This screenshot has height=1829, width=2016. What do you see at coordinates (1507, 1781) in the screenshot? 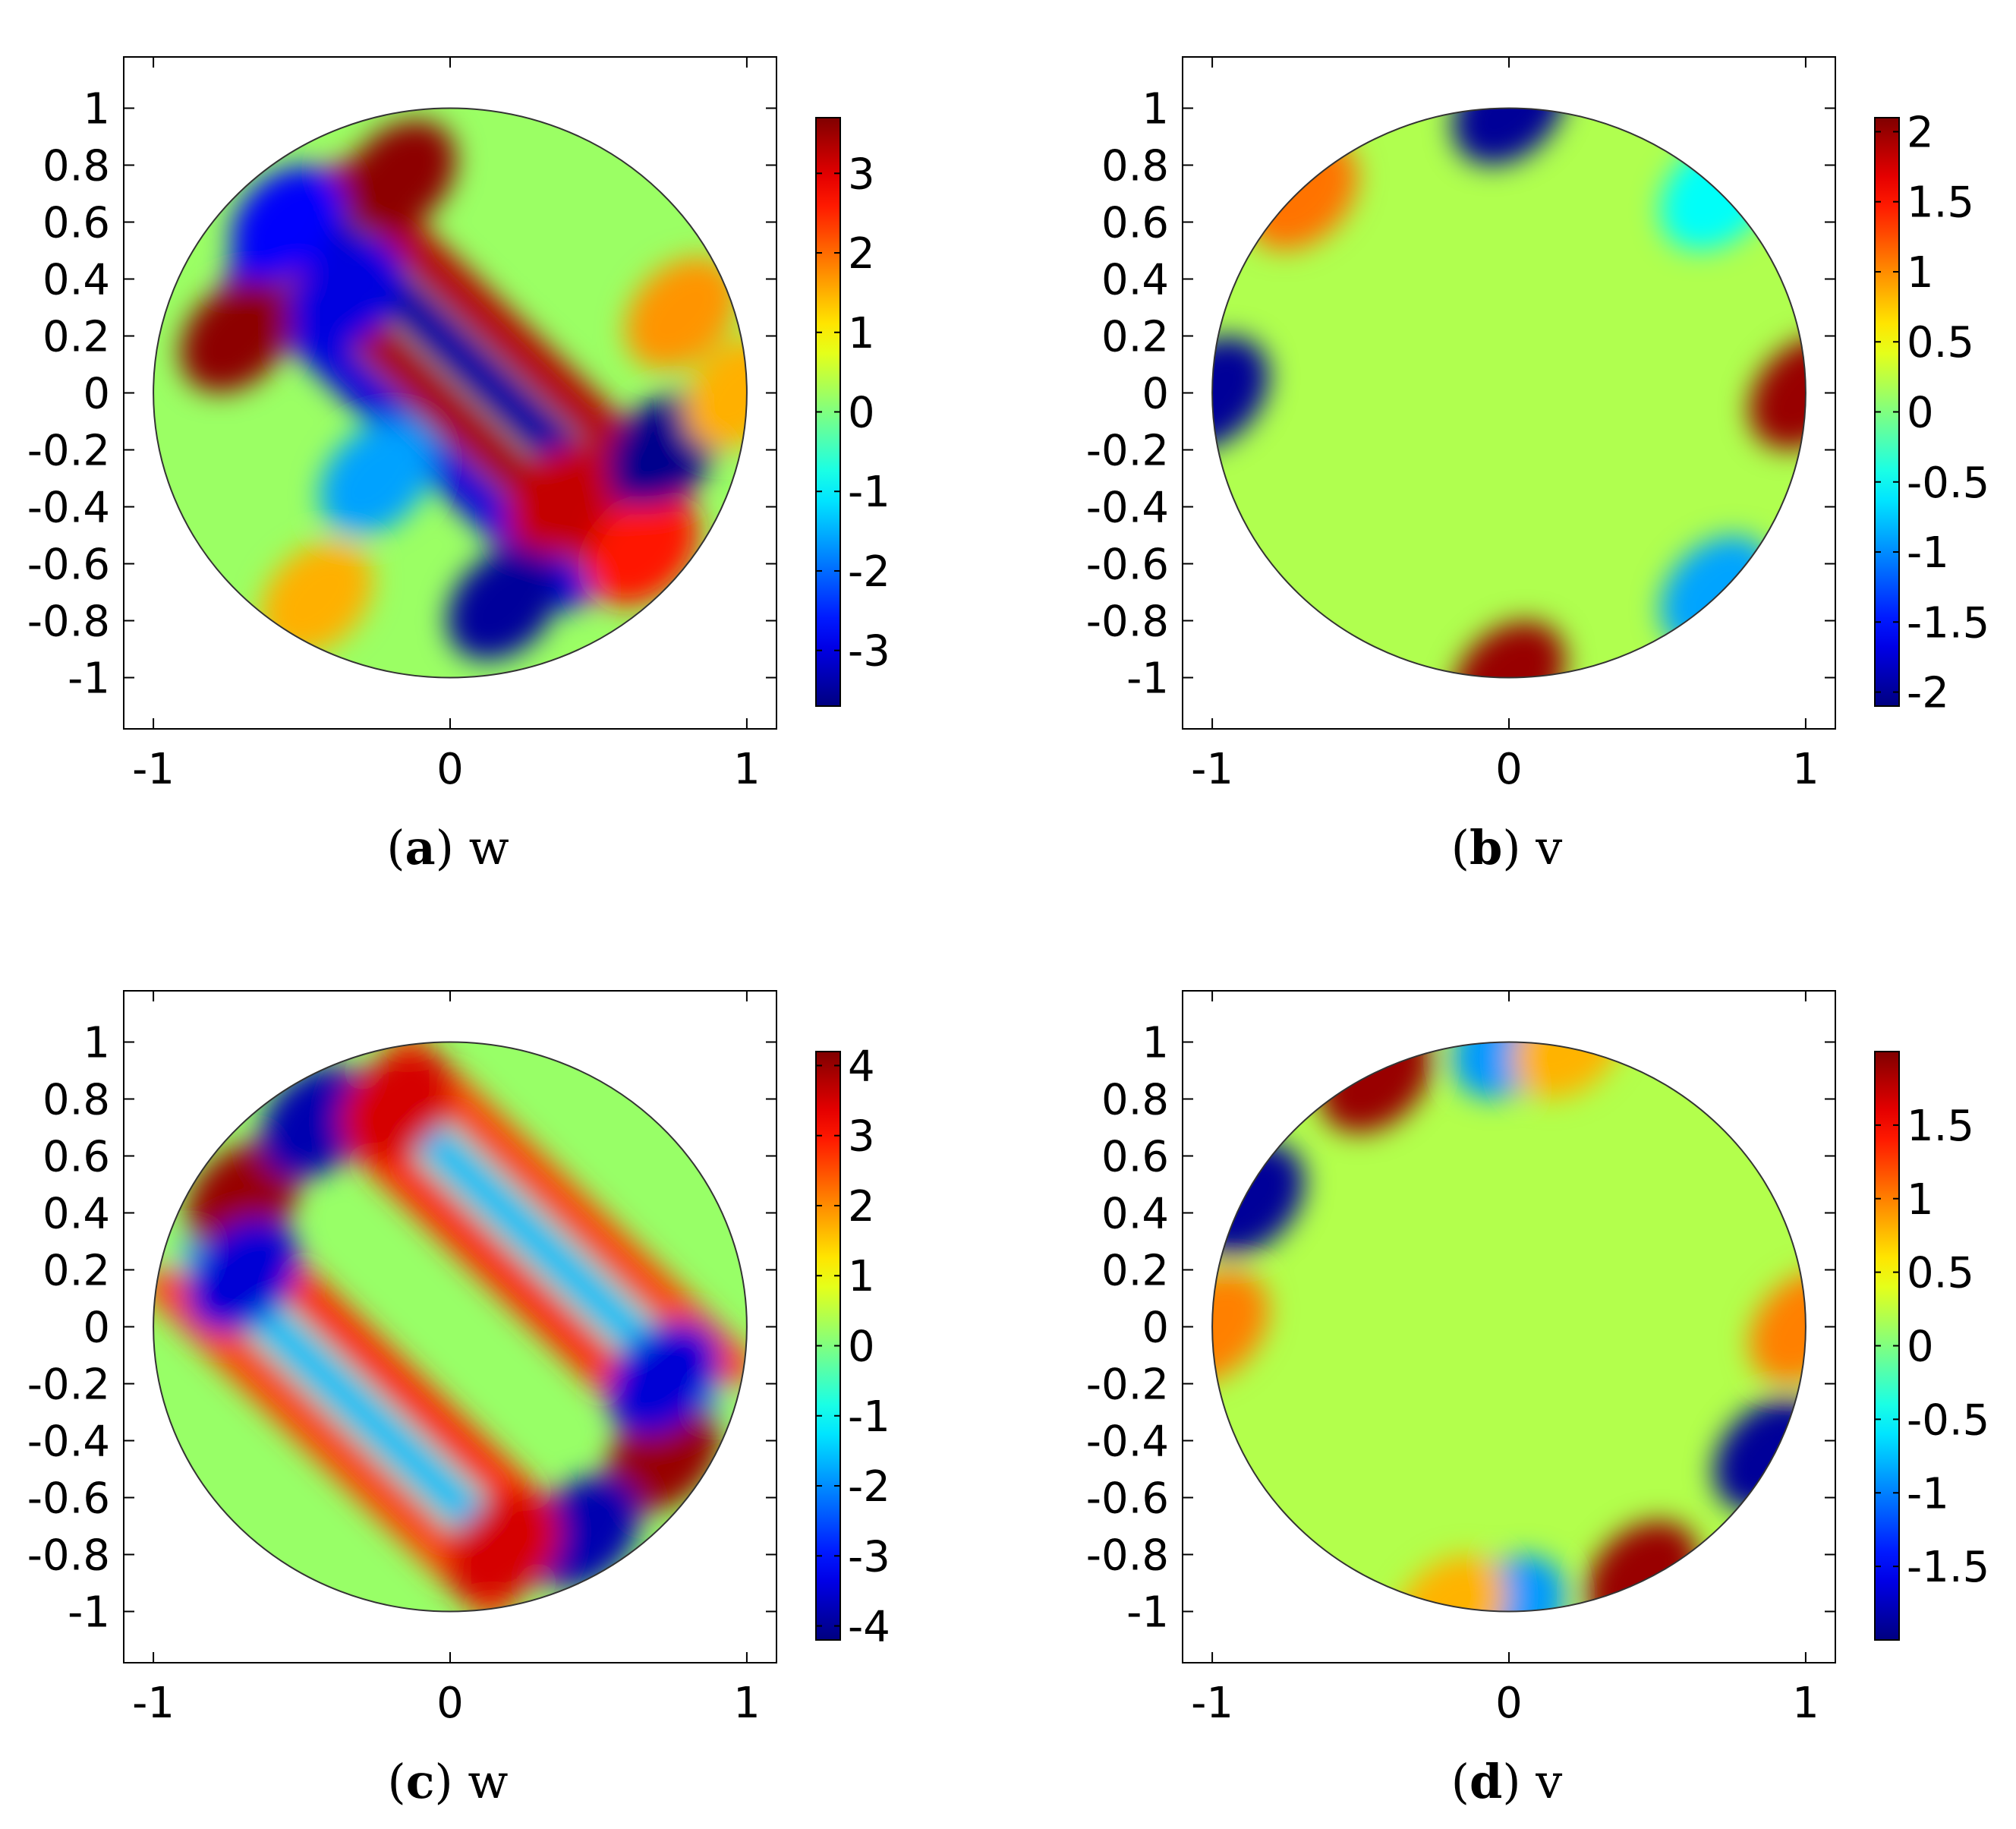
I see `caption-d: (d) v` at bounding box center [1507, 1781].